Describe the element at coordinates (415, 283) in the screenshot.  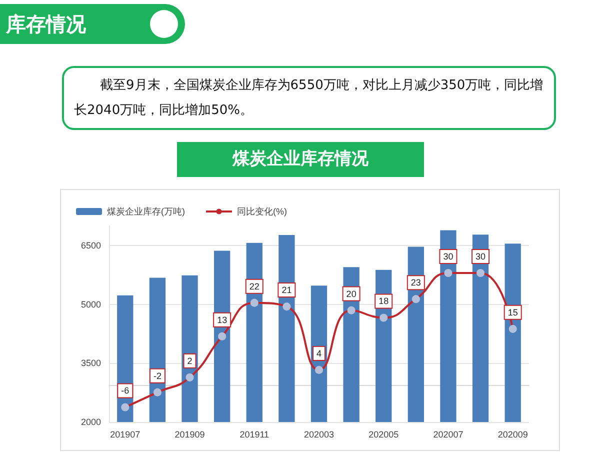
I see `data-label: 23` at that location.